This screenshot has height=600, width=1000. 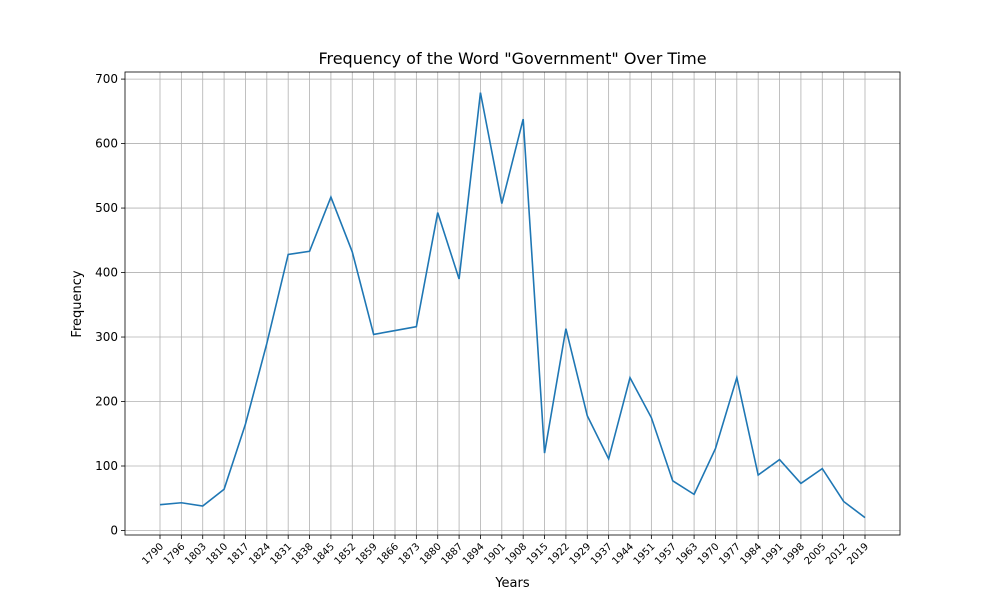 I want to click on x-tick-label: 1880, so click(x=431, y=554).